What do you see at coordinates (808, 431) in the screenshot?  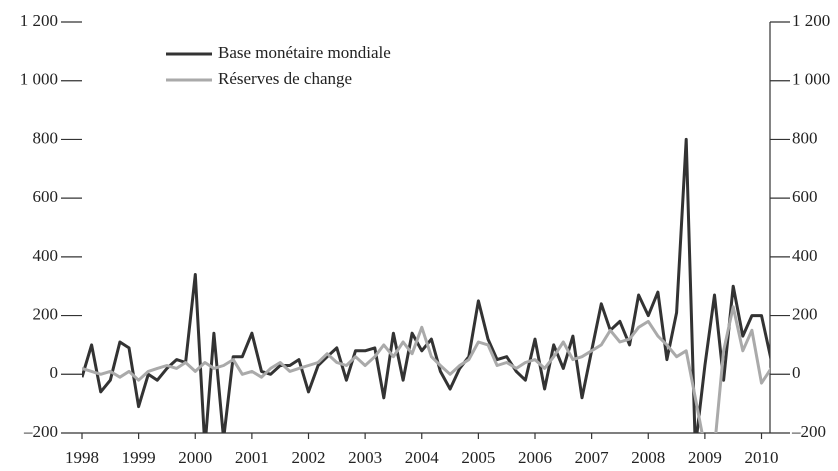 I see `y2-tick-label: –200` at bounding box center [808, 431].